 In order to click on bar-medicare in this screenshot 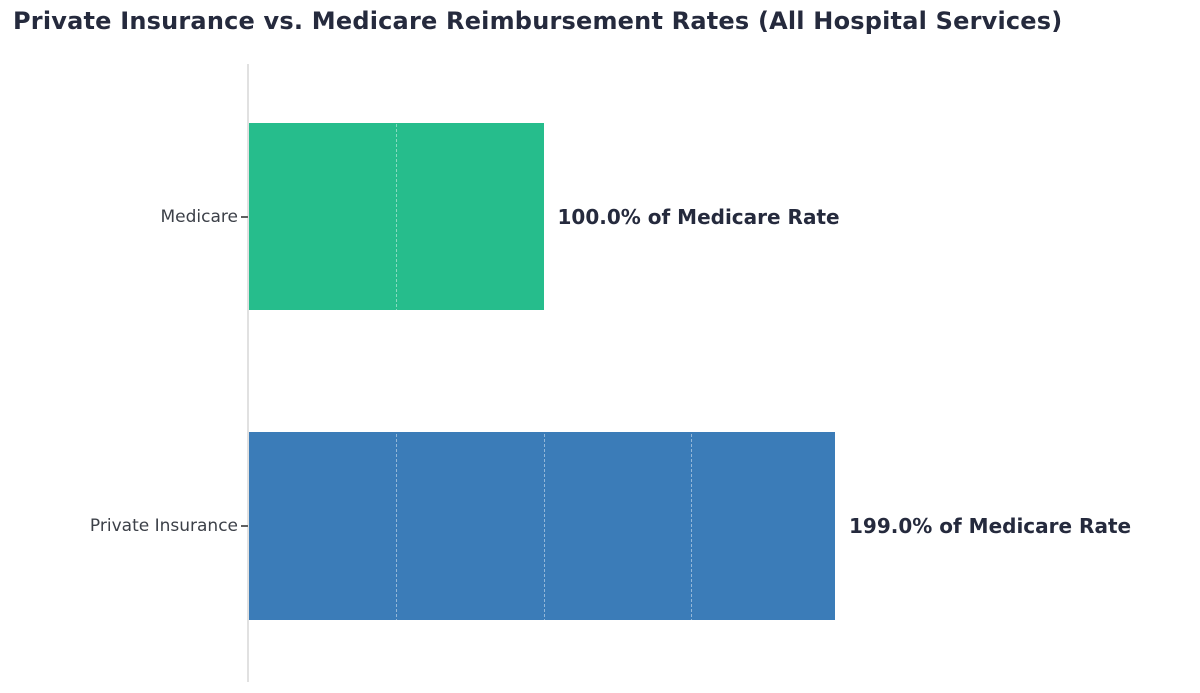, I will do `click(396, 216)`.